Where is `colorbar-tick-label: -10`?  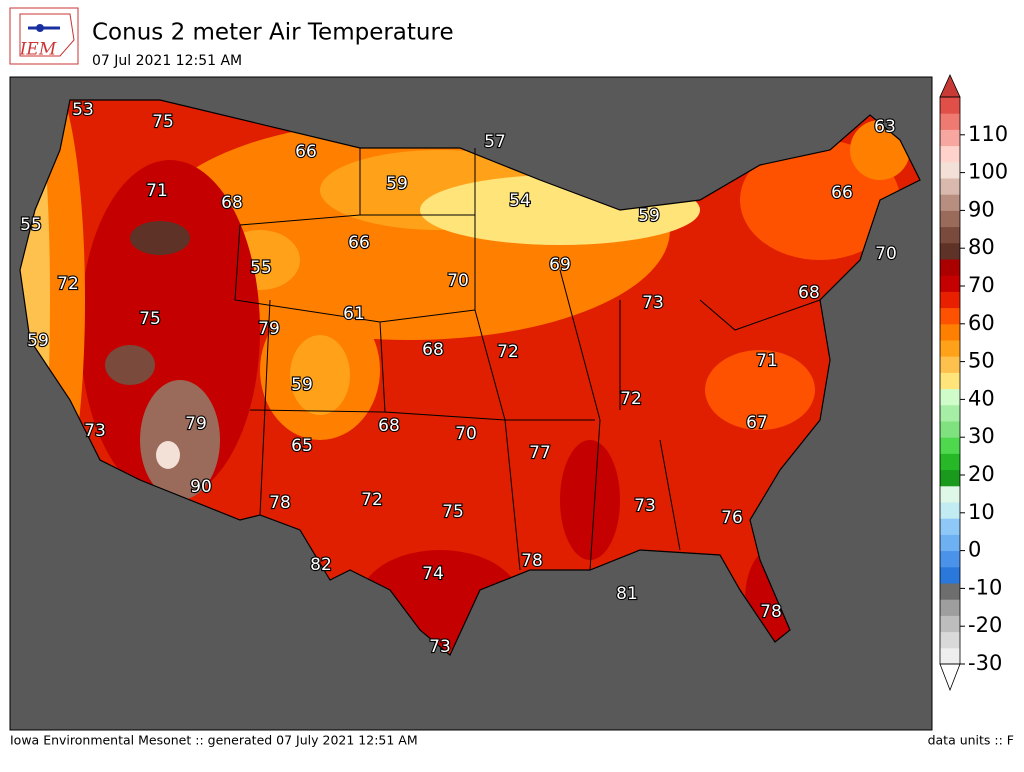
colorbar-tick-label: -10 is located at coordinates (985, 587).